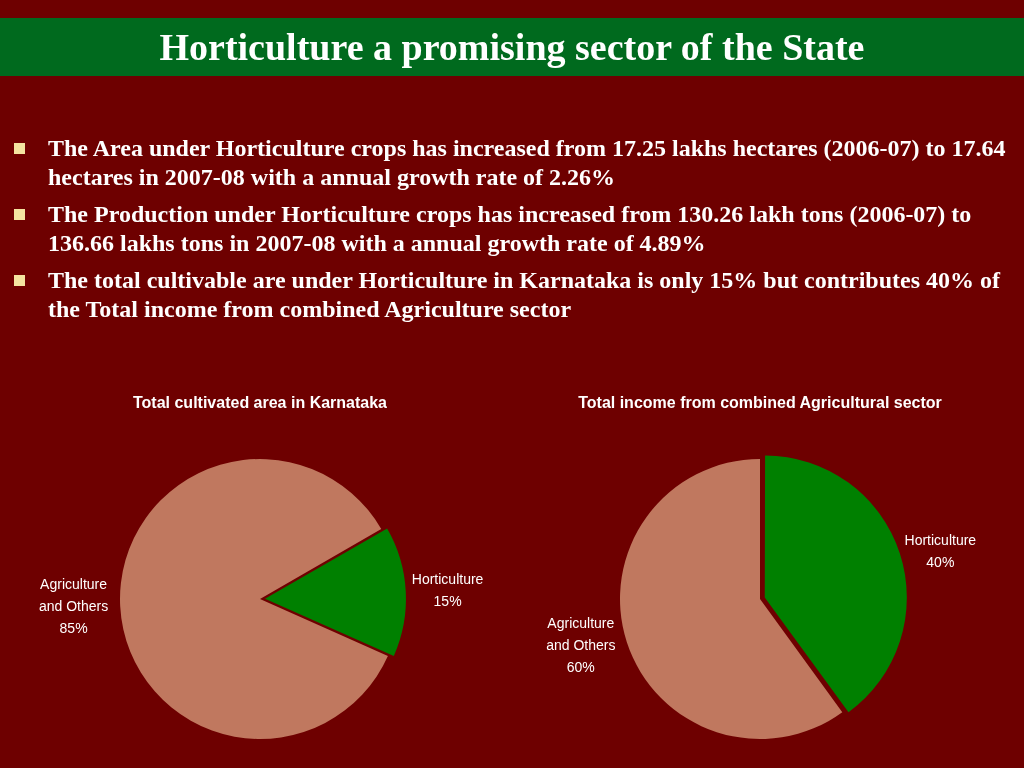 This screenshot has height=768, width=1024. What do you see at coordinates (527, 162) in the screenshot?
I see `text: The Area under Horticulture crops has increased from 17.25 lakhs hectares (2006-07) to 17.64 hectares in 2007-08 with a annual growth rate of 2.26%` at bounding box center [527, 162].